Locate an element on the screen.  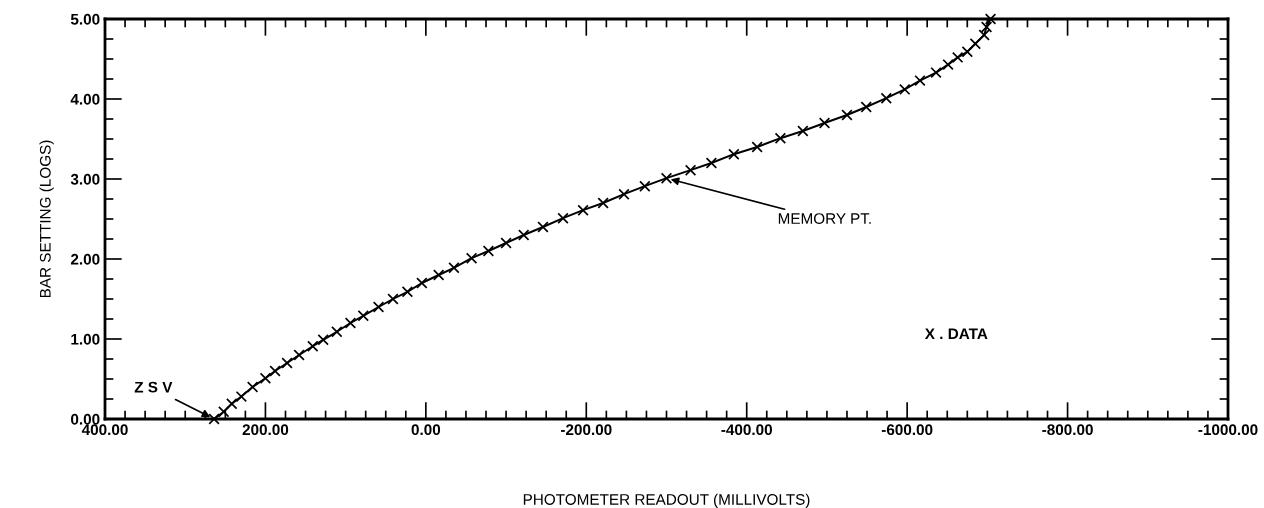
annotation: X . DATA is located at coordinates (956, 333).